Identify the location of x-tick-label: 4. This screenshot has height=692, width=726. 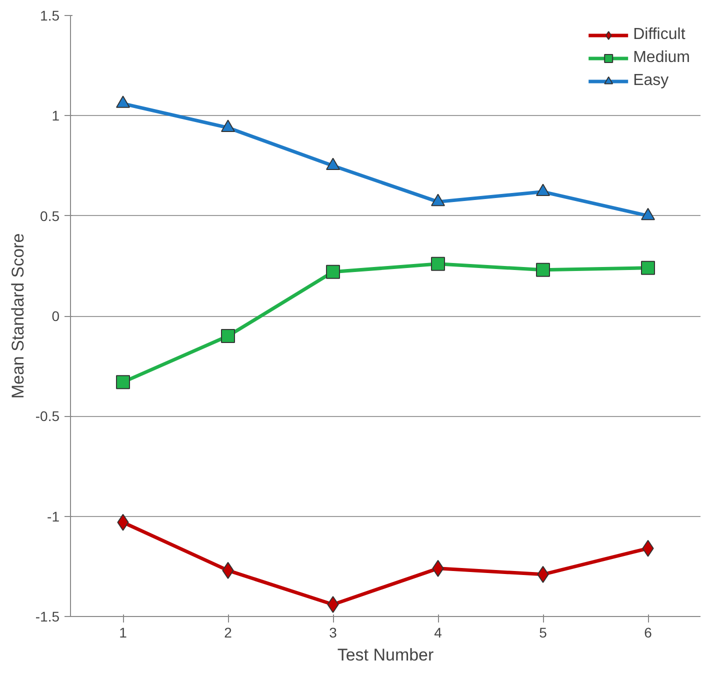
(438, 632).